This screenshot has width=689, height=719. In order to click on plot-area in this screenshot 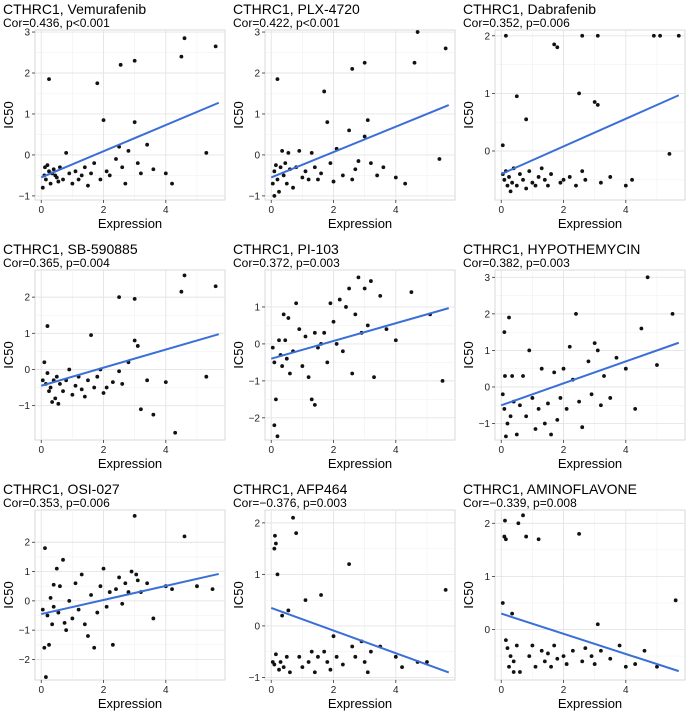, I will do `click(590, 355)`.